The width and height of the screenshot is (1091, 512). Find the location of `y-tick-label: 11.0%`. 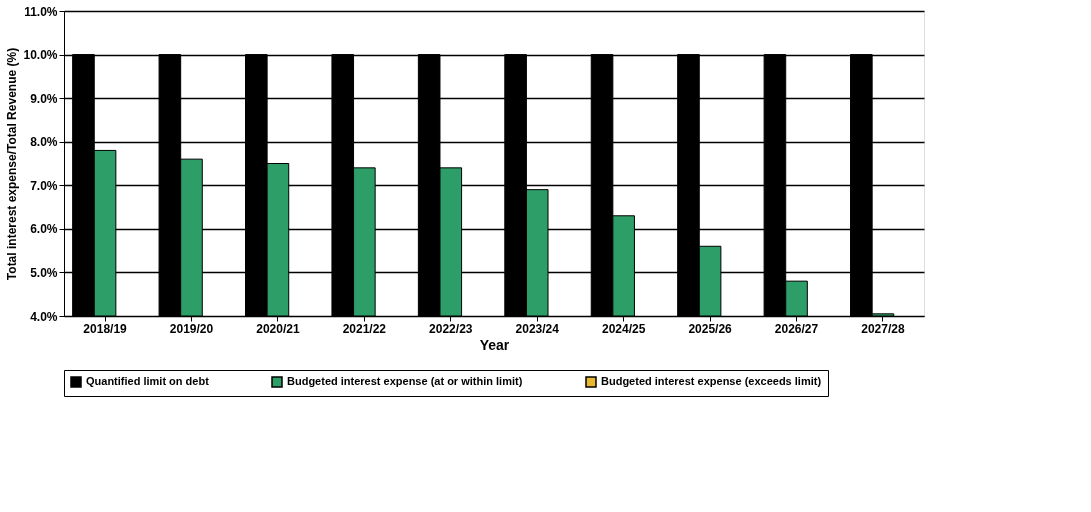

y-tick-label: 11.0% is located at coordinates (41, 11).